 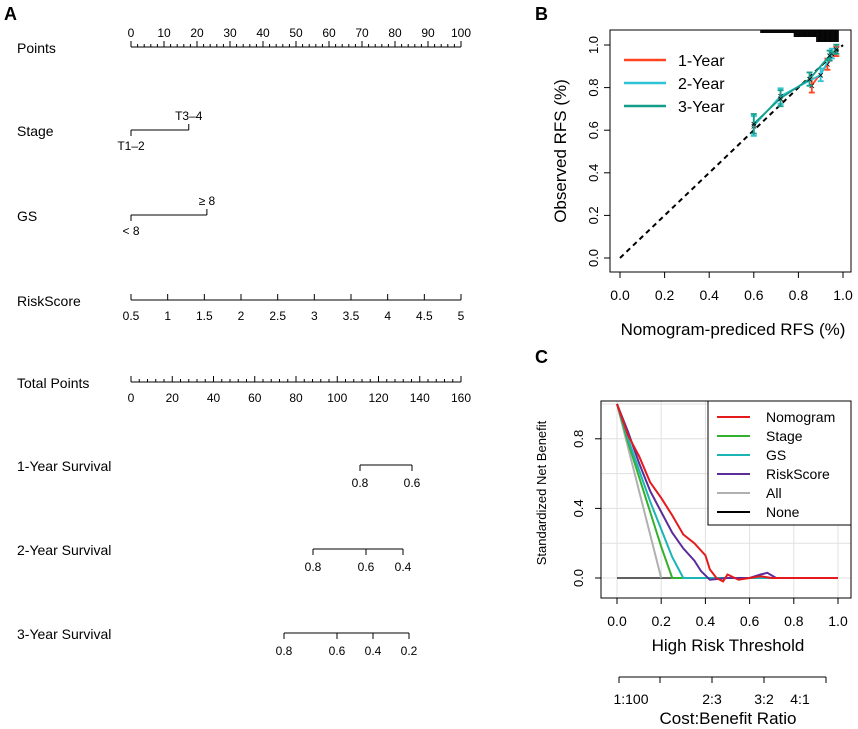 I want to click on total-points-tick-label: 20, so click(x=173, y=398).